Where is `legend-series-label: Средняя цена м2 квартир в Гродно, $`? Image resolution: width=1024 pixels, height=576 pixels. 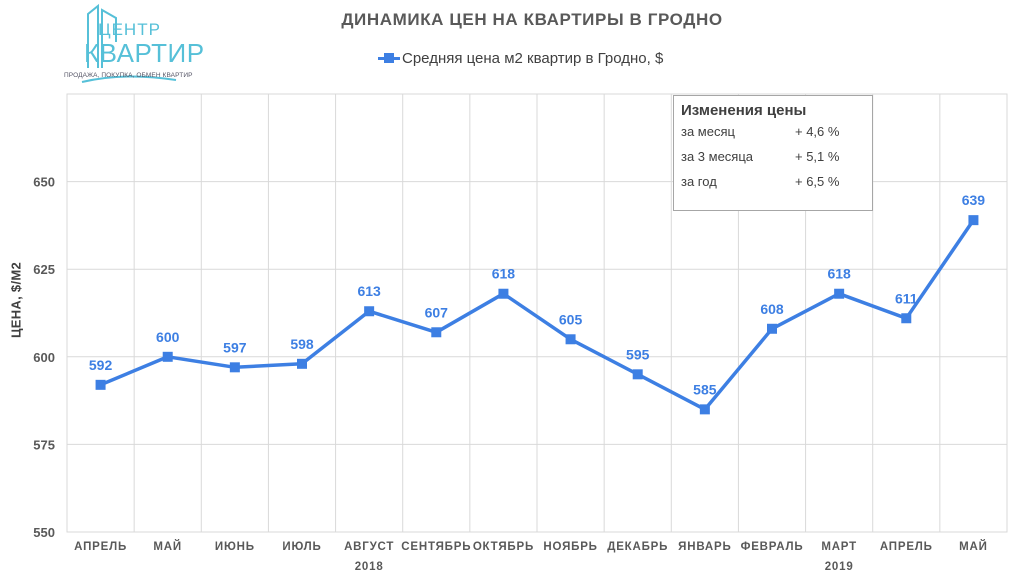
legend-series-label: Средняя цена м2 квартир в Гродно, $ is located at coordinates (533, 58).